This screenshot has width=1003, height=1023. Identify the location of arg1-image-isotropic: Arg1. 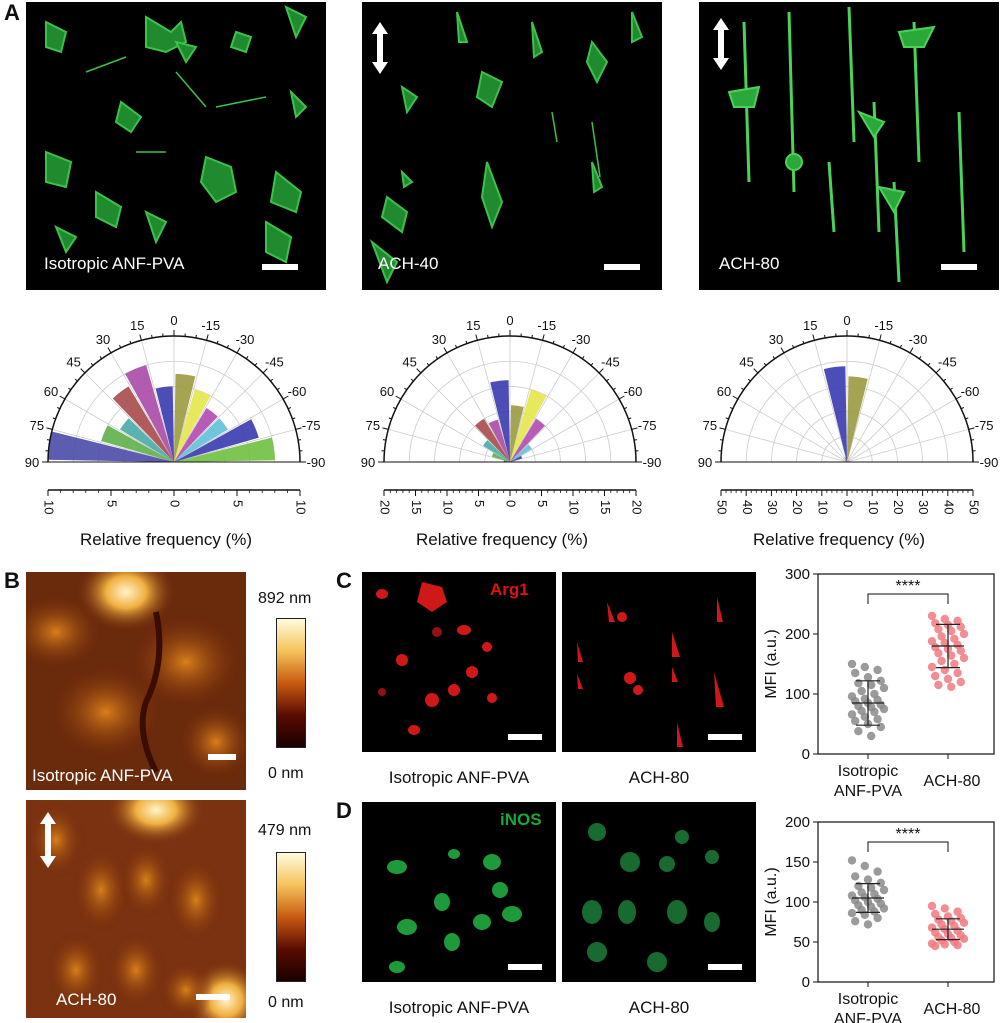
(459, 662).